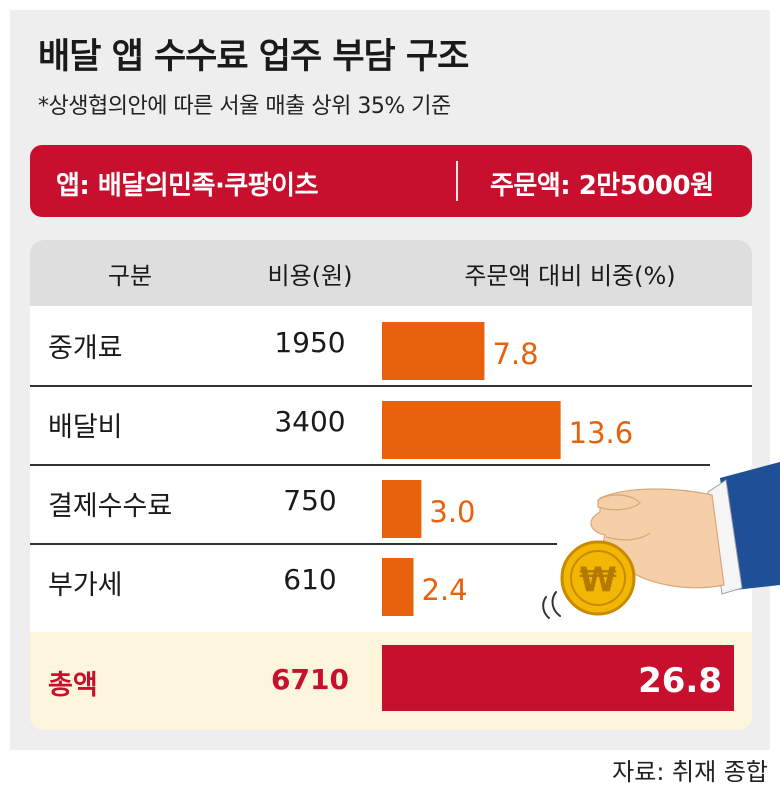 This screenshot has height=793, width=780. I want to click on column-header-category: 구분, so click(130, 276).